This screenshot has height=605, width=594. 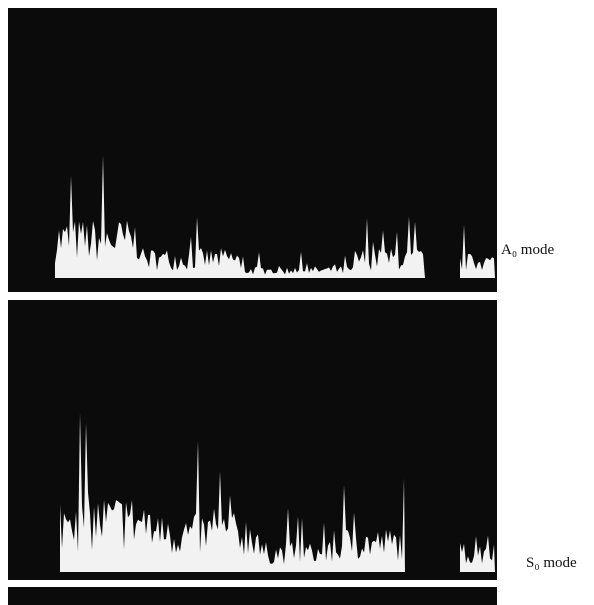 I want to click on mode-label: A₀ mode, so click(x=527, y=250).